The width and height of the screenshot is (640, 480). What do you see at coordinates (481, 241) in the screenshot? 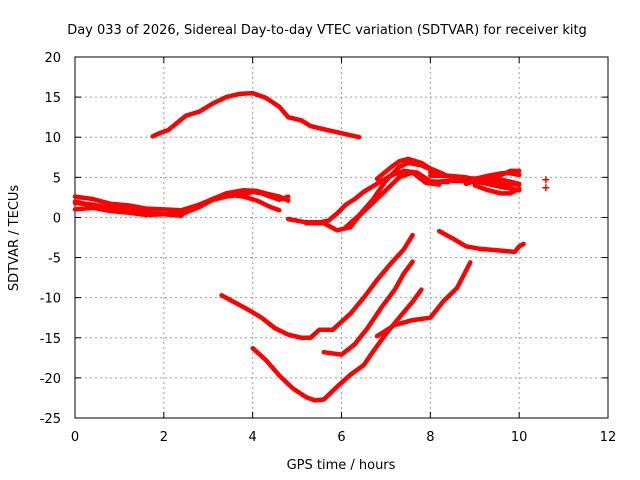
I see `series-late-dip` at bounding box center [481, 241].